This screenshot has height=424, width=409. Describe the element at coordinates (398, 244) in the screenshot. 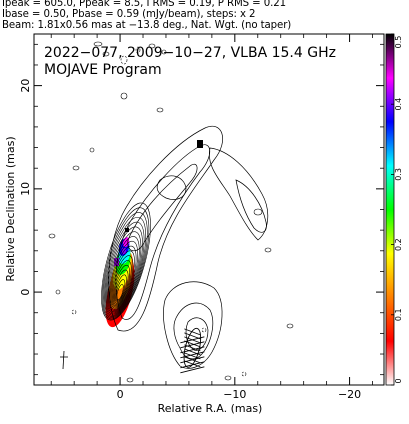

I see `colorbar-tick-label: 0.2` at that location.